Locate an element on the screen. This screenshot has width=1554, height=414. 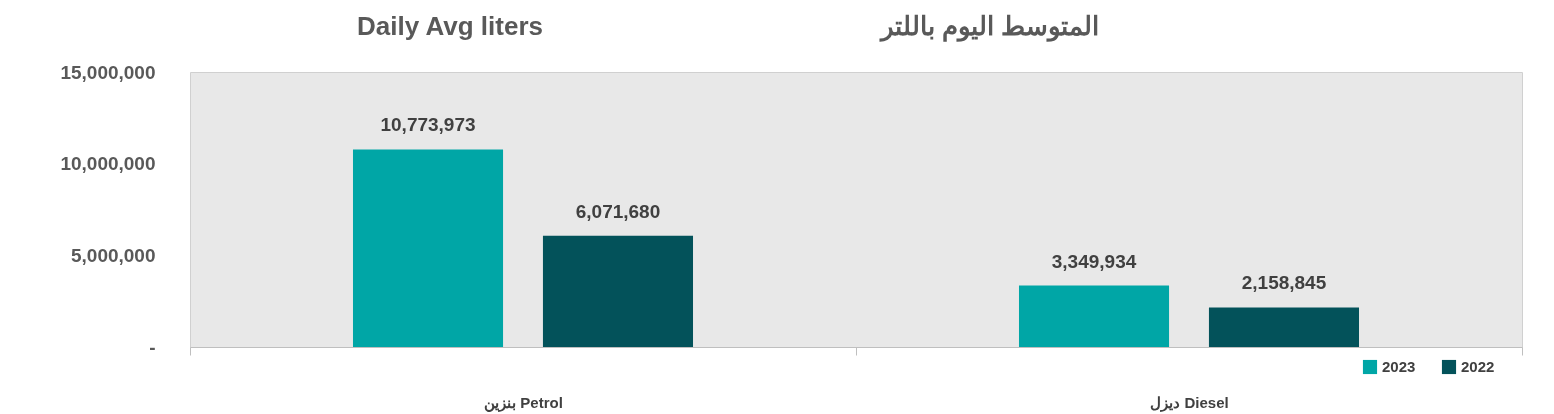
y-tick-label: - is located at coordinates (152, 347).